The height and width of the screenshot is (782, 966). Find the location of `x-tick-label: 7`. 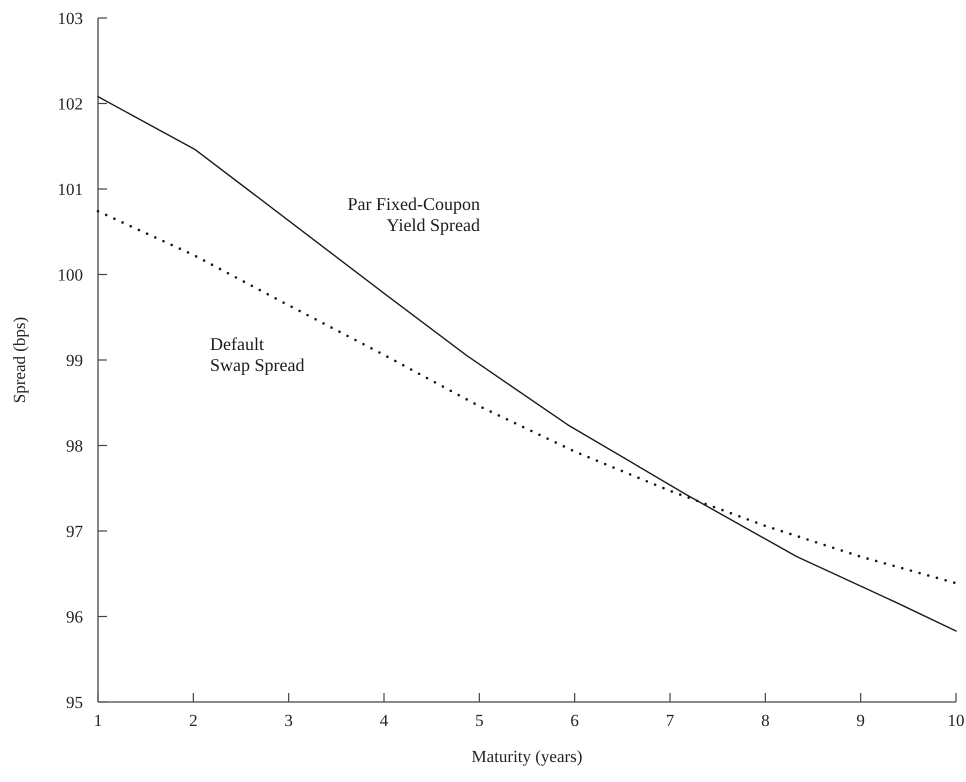

x-tick-label: 7 is located at coordinates (670, 720).